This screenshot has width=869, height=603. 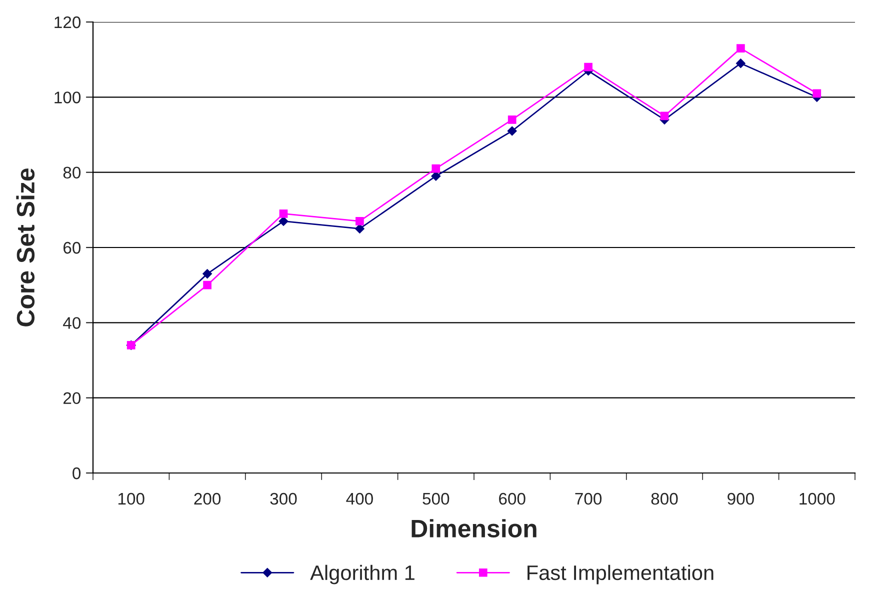 I want to click on y-tick-label: 80, so click(x=72, y=172).